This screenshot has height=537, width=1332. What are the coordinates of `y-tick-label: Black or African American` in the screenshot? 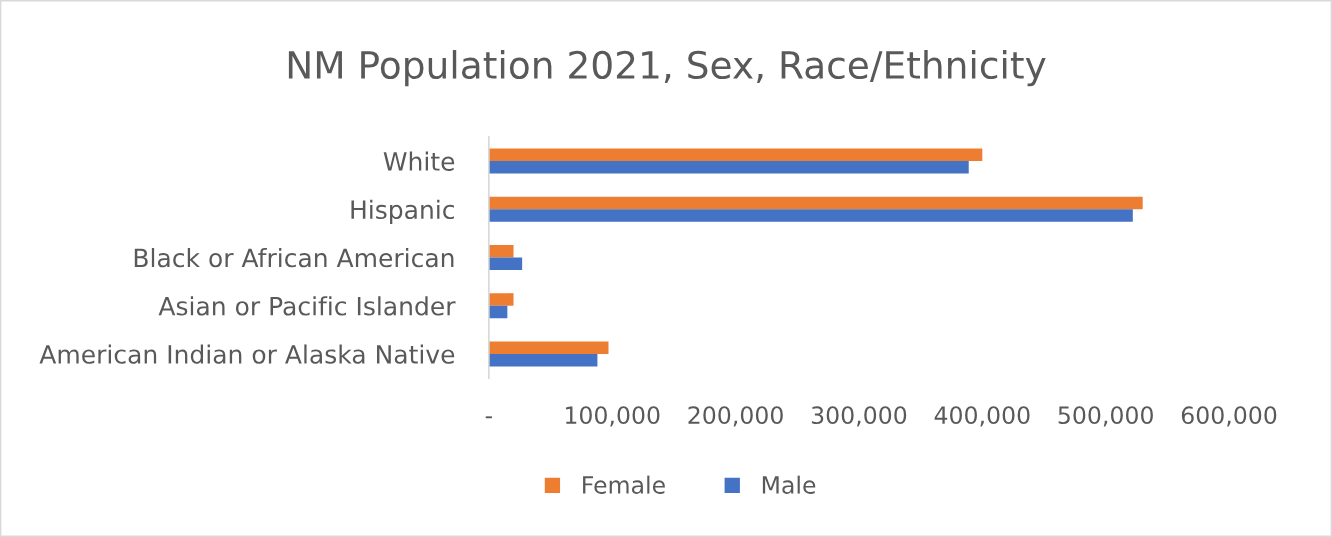 It's located at (294, 257).